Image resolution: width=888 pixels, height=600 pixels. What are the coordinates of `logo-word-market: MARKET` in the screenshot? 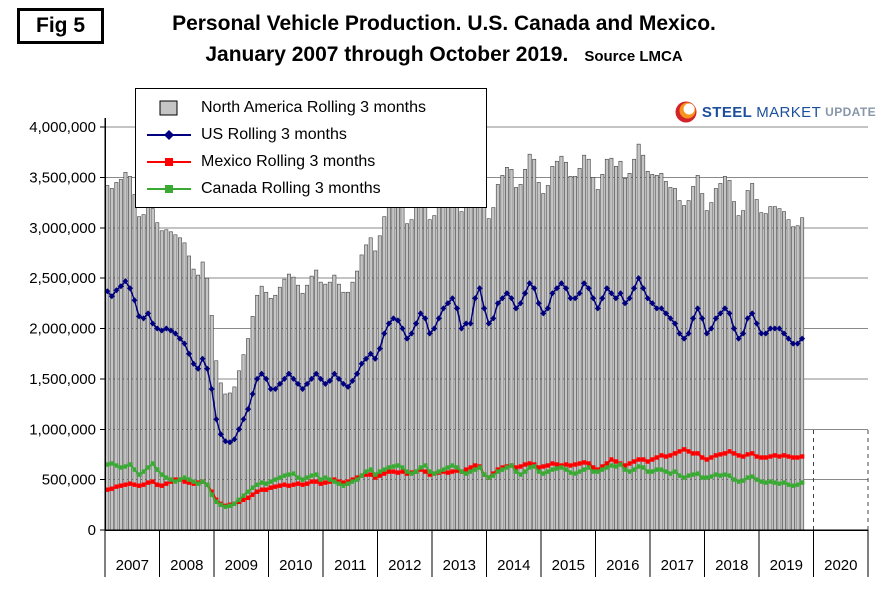 It's located at (789, 112).